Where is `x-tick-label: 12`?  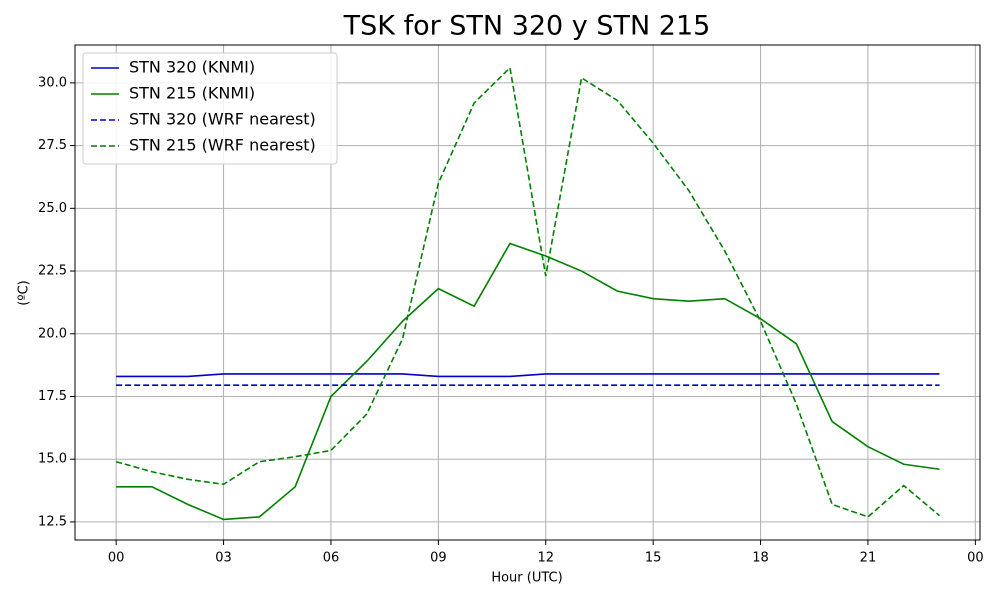 x-tick-label: 12 is located at coordinates (545, 558).